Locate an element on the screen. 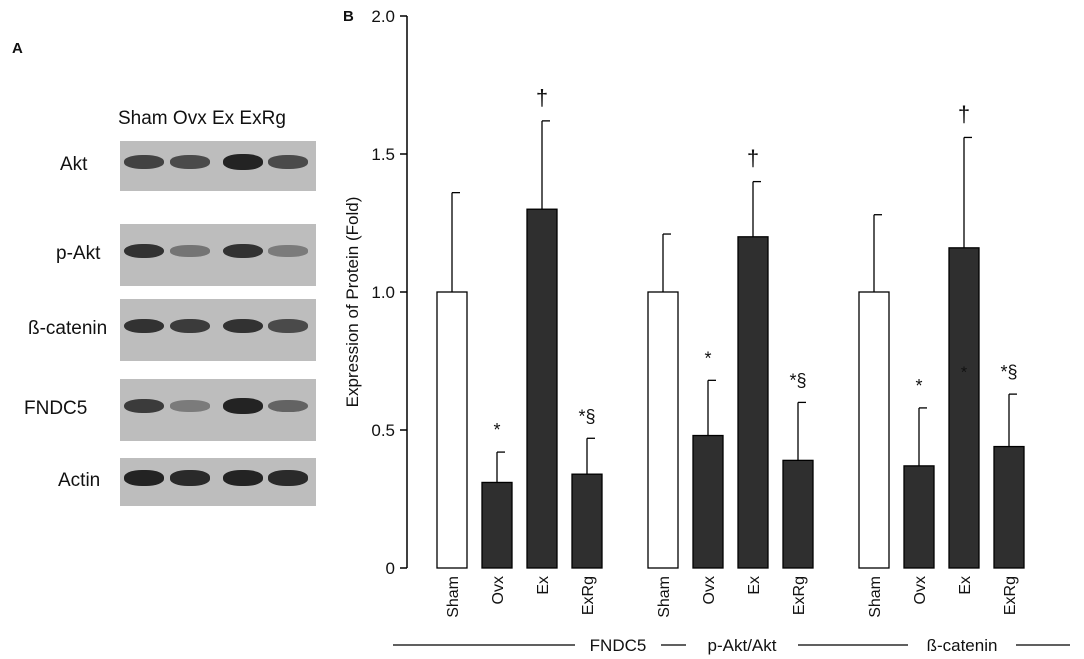 Image resolution: width=1084 pixels, height=659 pixels. y-axis-label: Expression of Protein (Fold) is located at coordinates (352, 302).